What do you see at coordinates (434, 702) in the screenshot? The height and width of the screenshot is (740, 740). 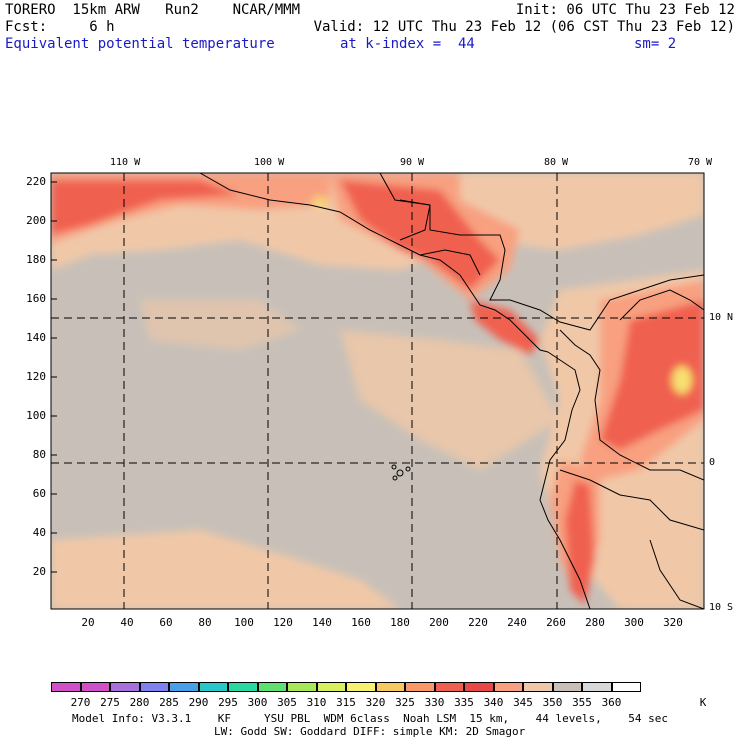 I see `colorbar-label: 330` at bounding box center [434, 702].